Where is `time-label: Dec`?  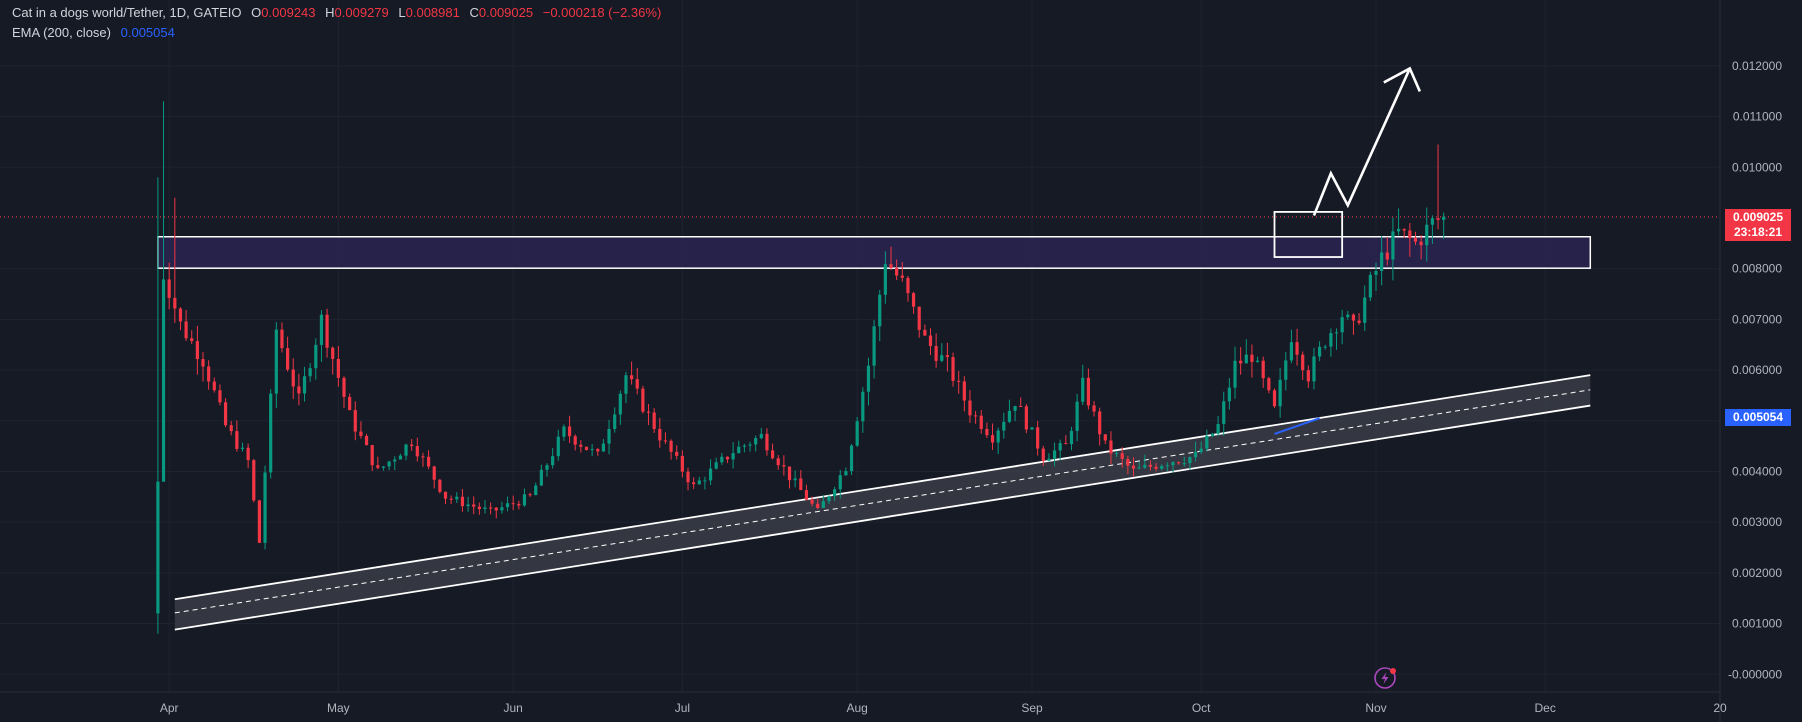 time-label: Dec is located at coordinates (1545, 708).